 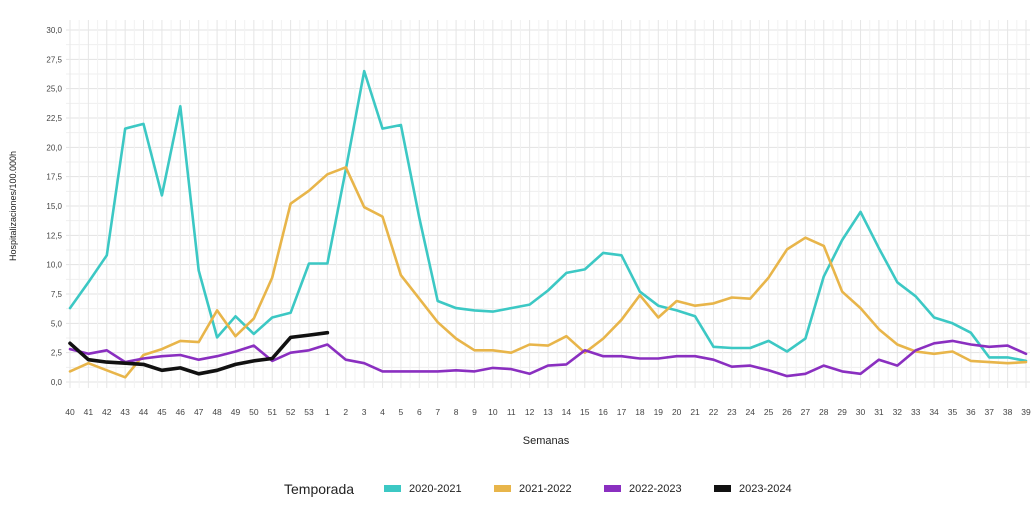 What do you see at coordinates (546, 441) in the screenshot?
I see `x-axis-label: Semanas` at bounding box center [546, 441].